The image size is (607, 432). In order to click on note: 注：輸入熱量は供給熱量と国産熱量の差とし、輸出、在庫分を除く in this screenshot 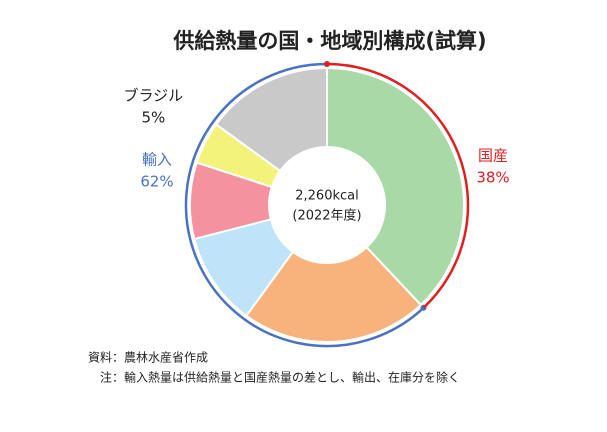, I will do `click(280, 377)`.